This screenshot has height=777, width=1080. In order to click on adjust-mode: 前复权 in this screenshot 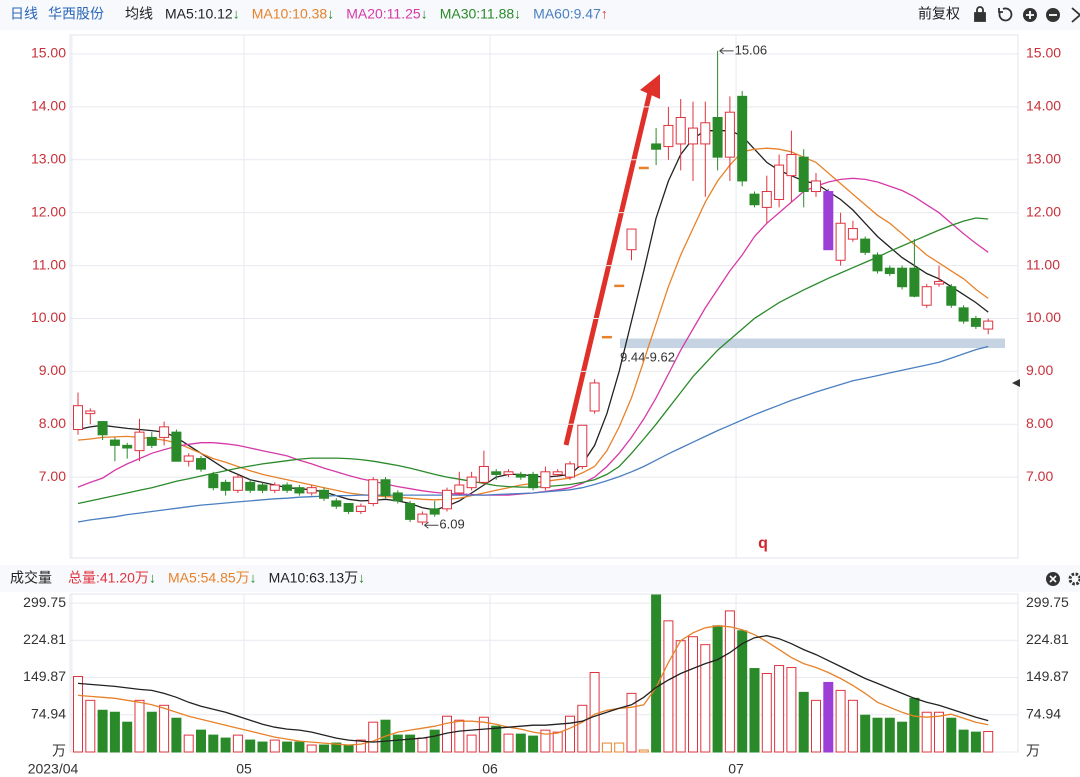, I will do `click(939, 14)`.